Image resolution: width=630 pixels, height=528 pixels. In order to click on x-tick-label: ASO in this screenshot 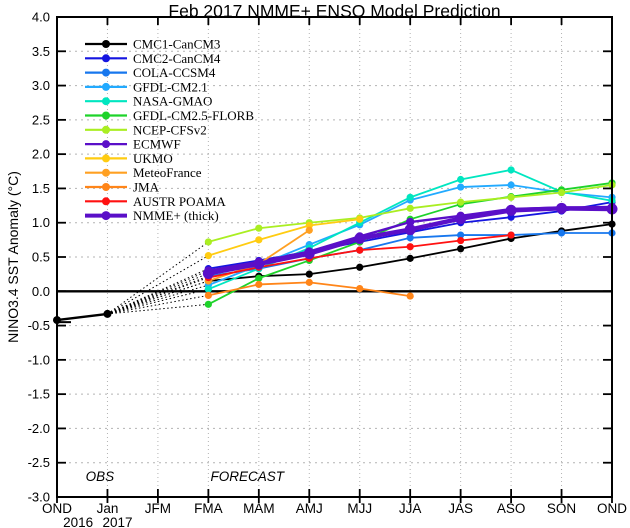, I will do `click(511, 508)`.